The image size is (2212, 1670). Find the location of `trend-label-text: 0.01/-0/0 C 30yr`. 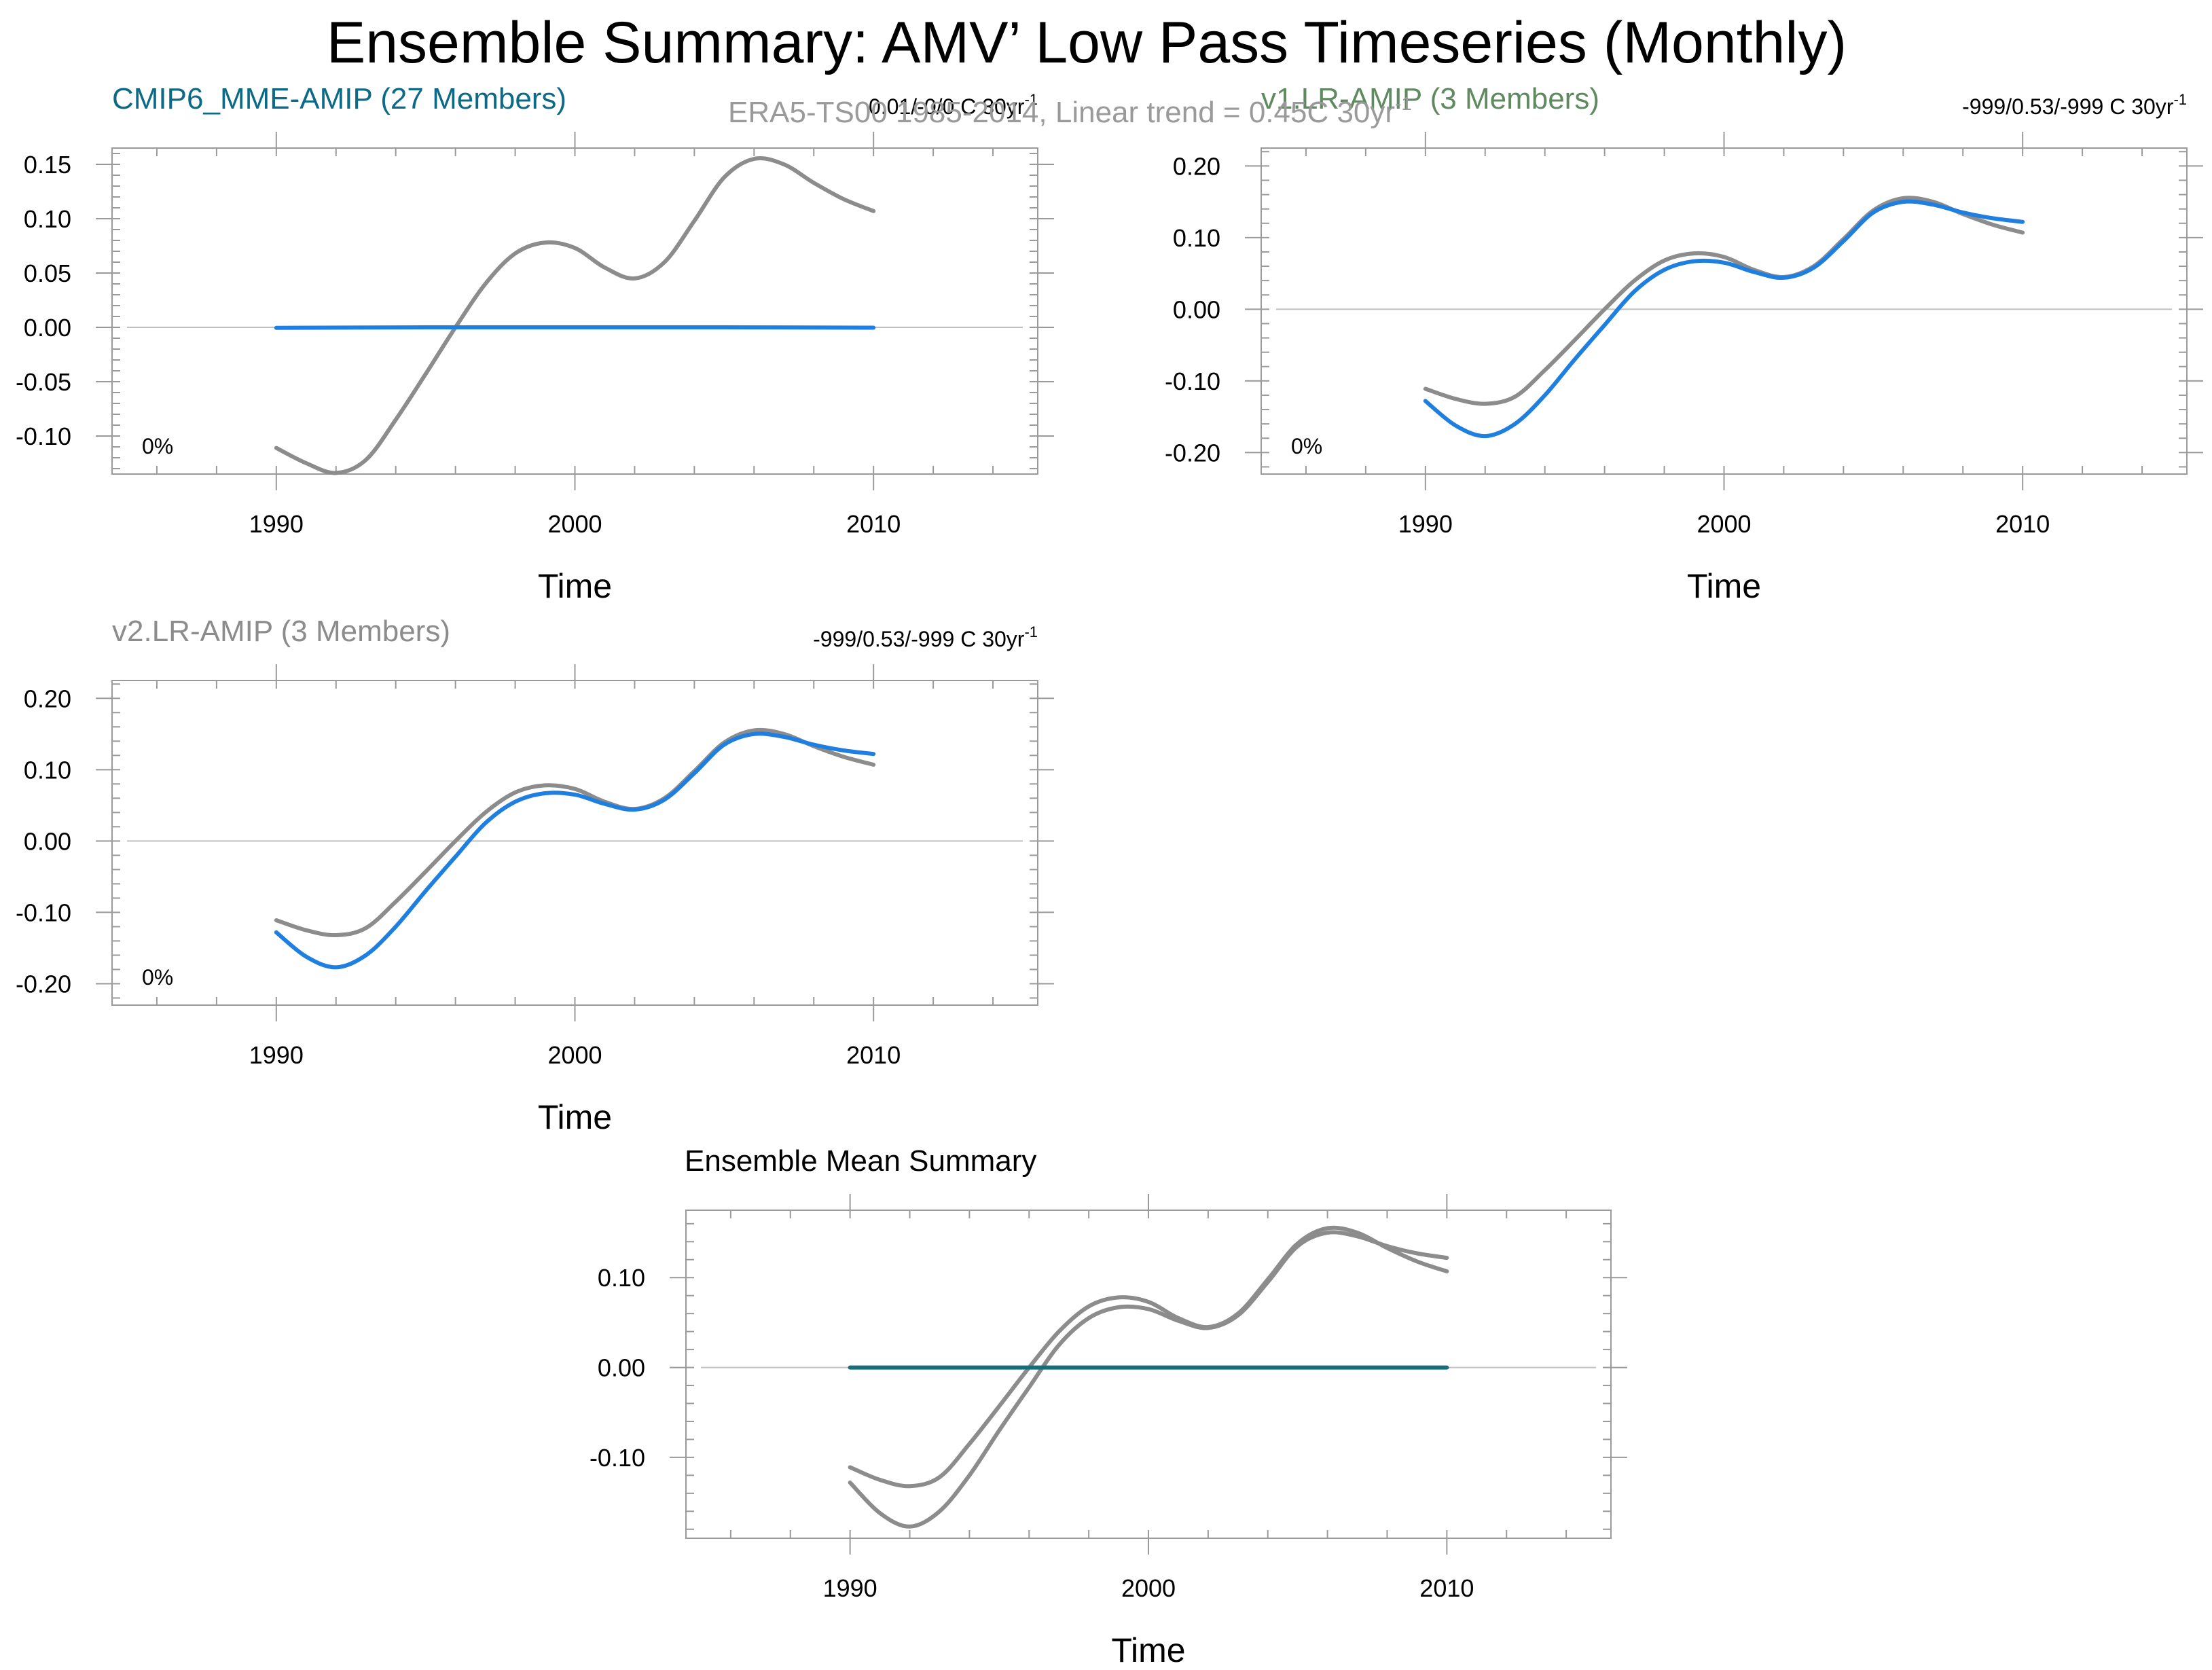

trend-label-text: 0.01/-0/0 C 30yr is located at coordinates (947, 106).